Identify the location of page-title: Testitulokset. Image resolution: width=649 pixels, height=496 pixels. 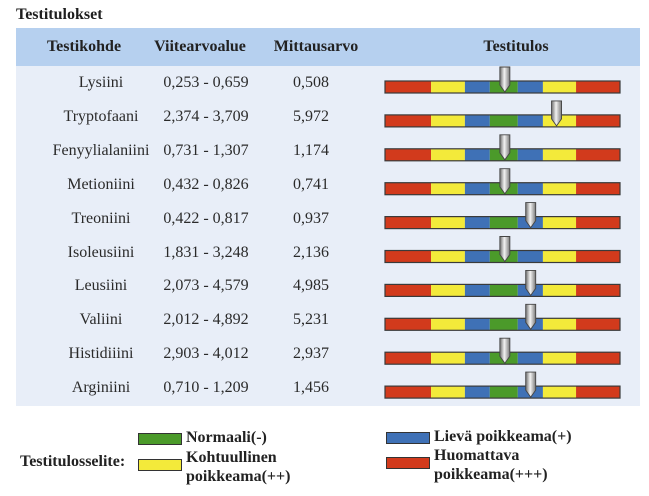
(59, 14).